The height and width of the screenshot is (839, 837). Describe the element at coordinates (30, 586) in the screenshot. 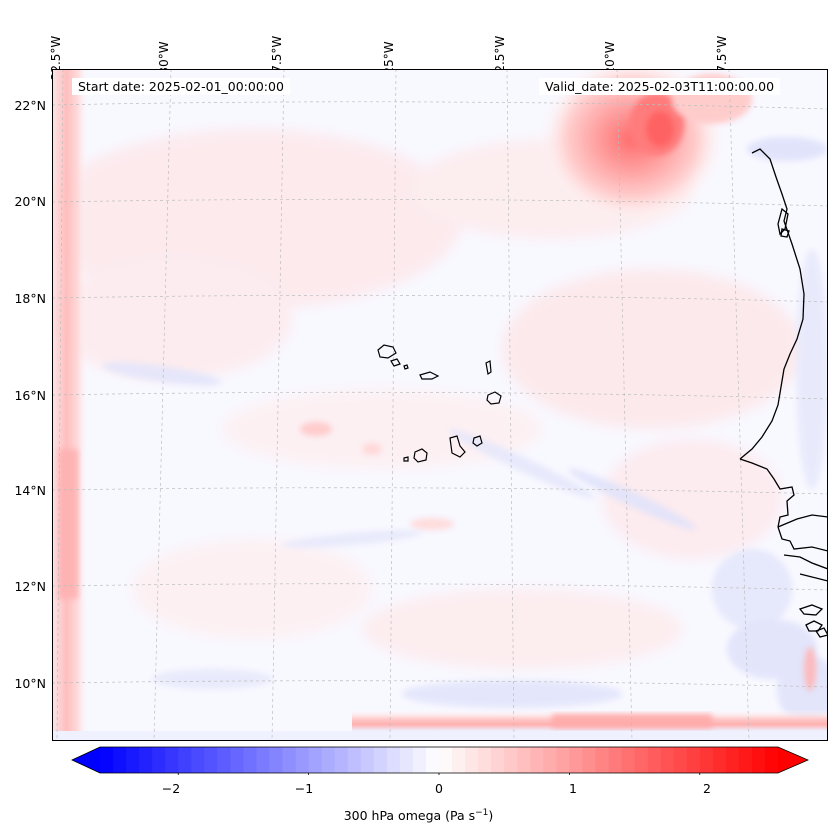

I see `lat-label-12n: 12°N` at that location.